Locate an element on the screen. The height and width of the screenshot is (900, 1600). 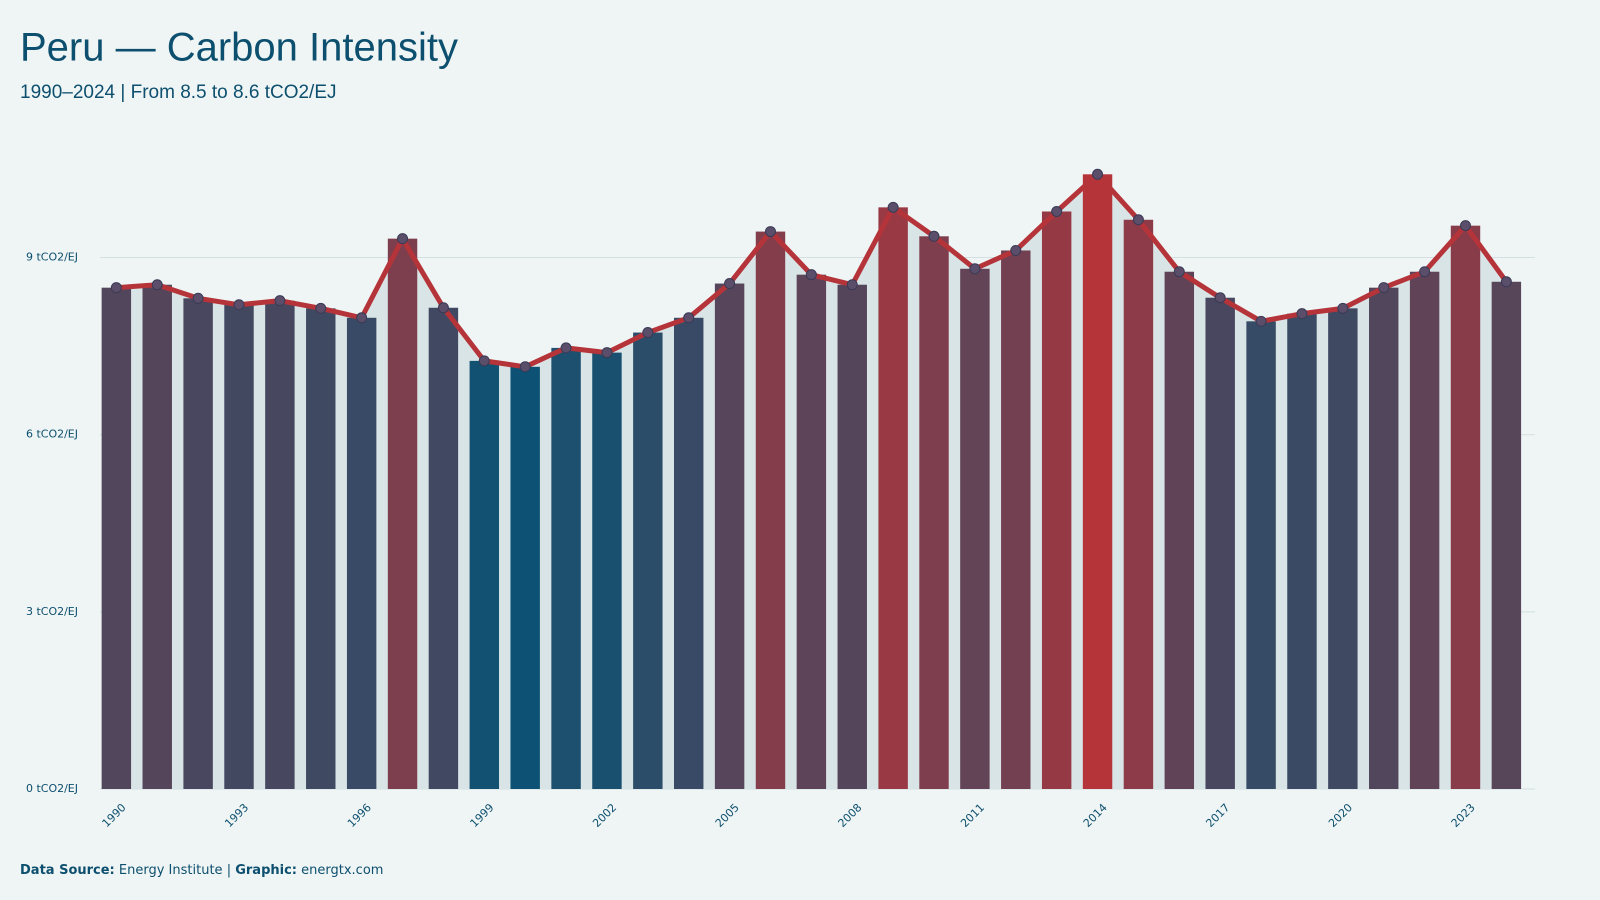
chart-subtitle: 1990–2024 | From 8.5 to 8.6 tCO2/EJ is located at coordinates (178, 92).